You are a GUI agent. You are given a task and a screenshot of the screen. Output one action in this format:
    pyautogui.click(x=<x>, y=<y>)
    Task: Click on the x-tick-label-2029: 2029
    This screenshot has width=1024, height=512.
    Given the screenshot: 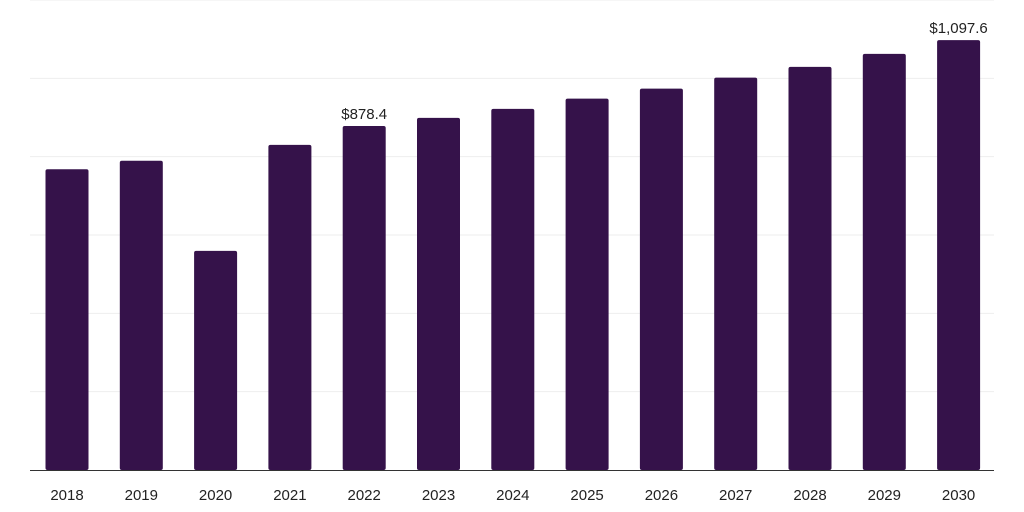 What is the action you would take?
    pyautogui.click(x=884, y=495)
    